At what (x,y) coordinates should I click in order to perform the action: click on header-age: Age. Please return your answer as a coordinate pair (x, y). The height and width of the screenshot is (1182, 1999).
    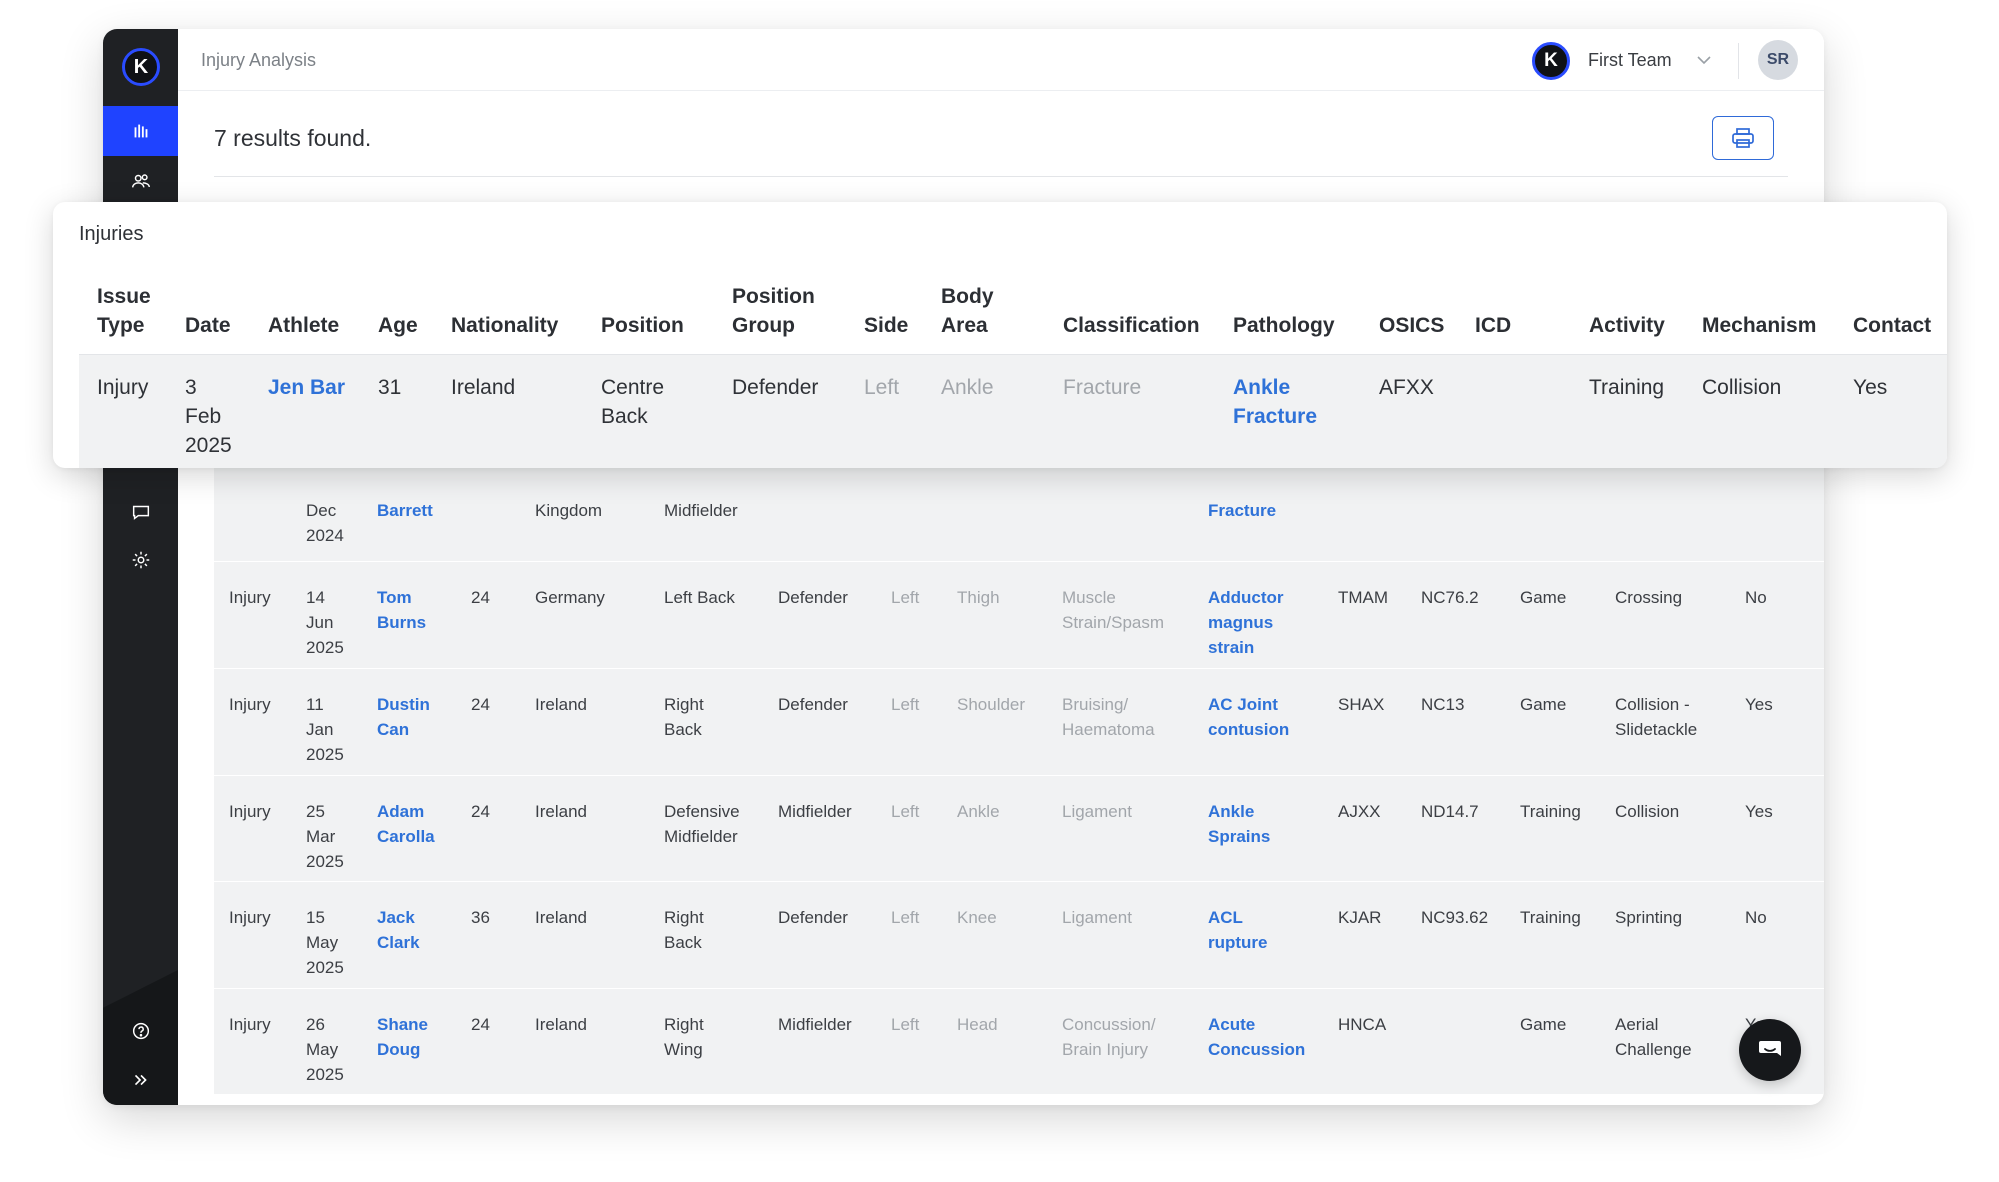
    Looking at the image, I should click on (398, 325).